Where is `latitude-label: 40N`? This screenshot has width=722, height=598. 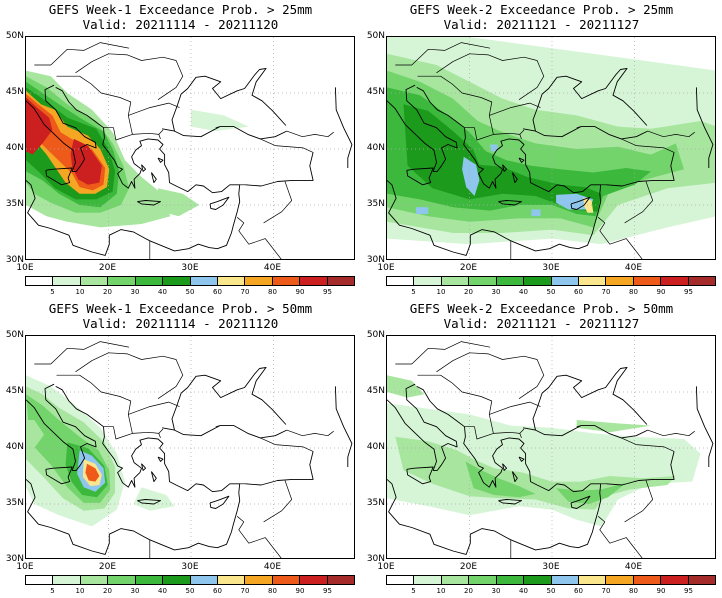
latitude-label: 40N is located at coordinates (14, 148).